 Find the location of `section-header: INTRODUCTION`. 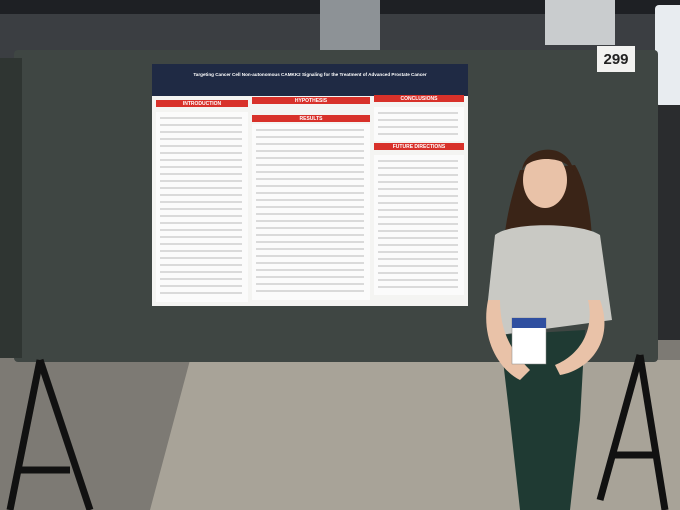

section-header: INTRODUCTION is located at coordinates (202, 104).